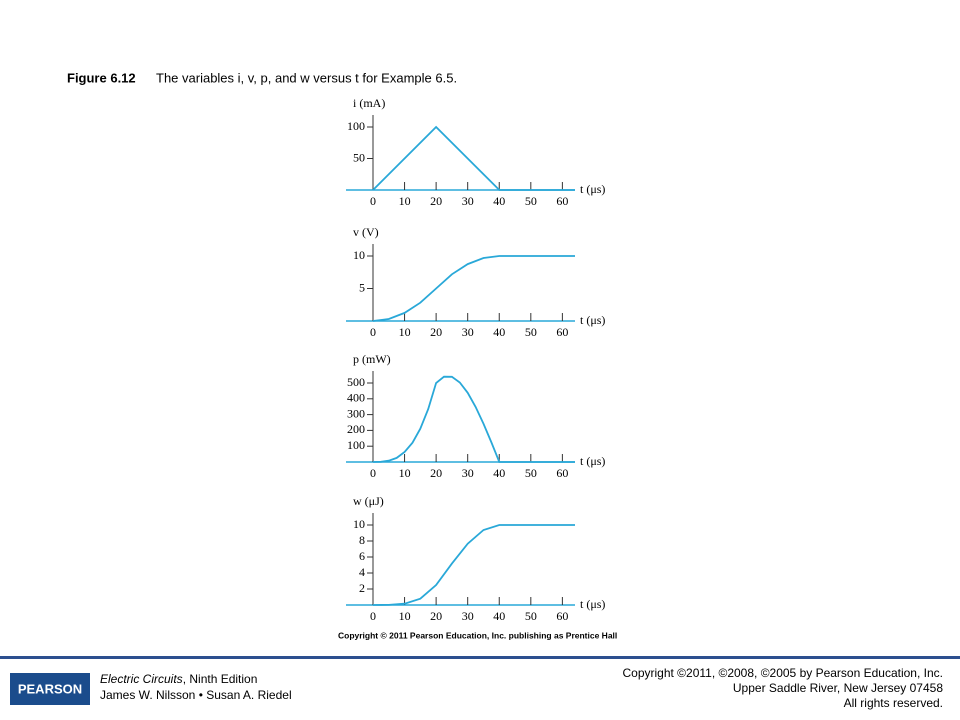 The image size is (960, 720). I want to click on y-tick-label: 300, so click(356, 413).